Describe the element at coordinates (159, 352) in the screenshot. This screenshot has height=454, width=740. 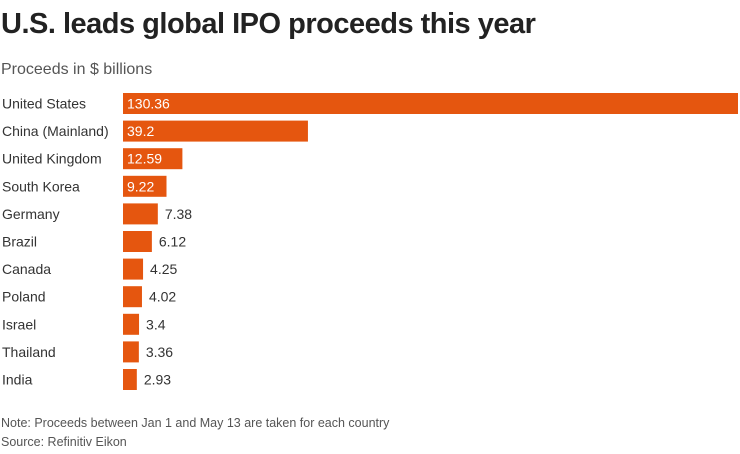
I see `value-label: 3.36` at that location.